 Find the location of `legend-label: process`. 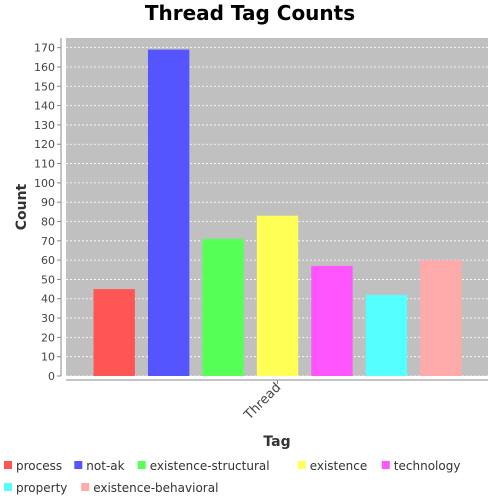

legend-label: process is located at coordinates (39, 466).